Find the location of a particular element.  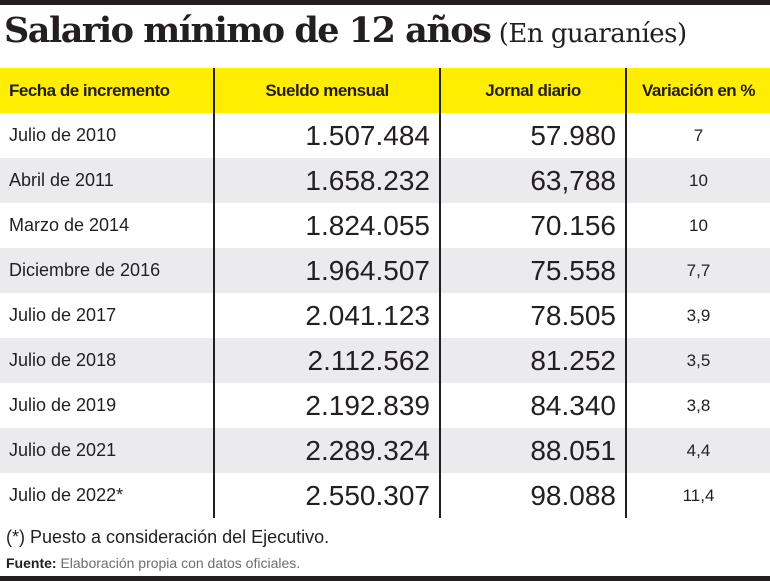

table-row: Julio de 2019 2.192.839 84.340 3,8 is located at coordinates (385, 405).